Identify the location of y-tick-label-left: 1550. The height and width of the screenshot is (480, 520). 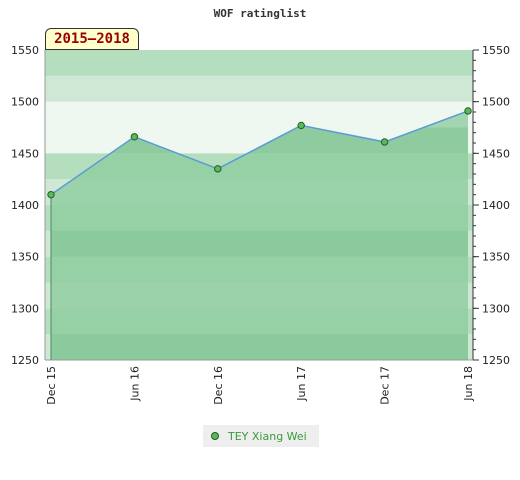
(25, 50).